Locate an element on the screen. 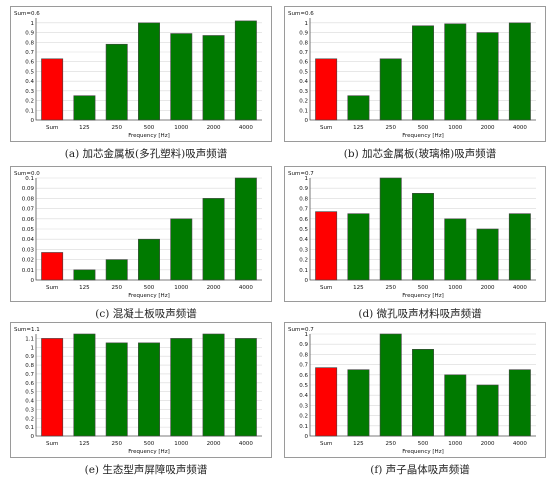 Image resolution: width=558 pixels, height=480 pixels. chart-caption-c: (c) 混凝土板吸声频谱 is located at coordinates (146, 314).